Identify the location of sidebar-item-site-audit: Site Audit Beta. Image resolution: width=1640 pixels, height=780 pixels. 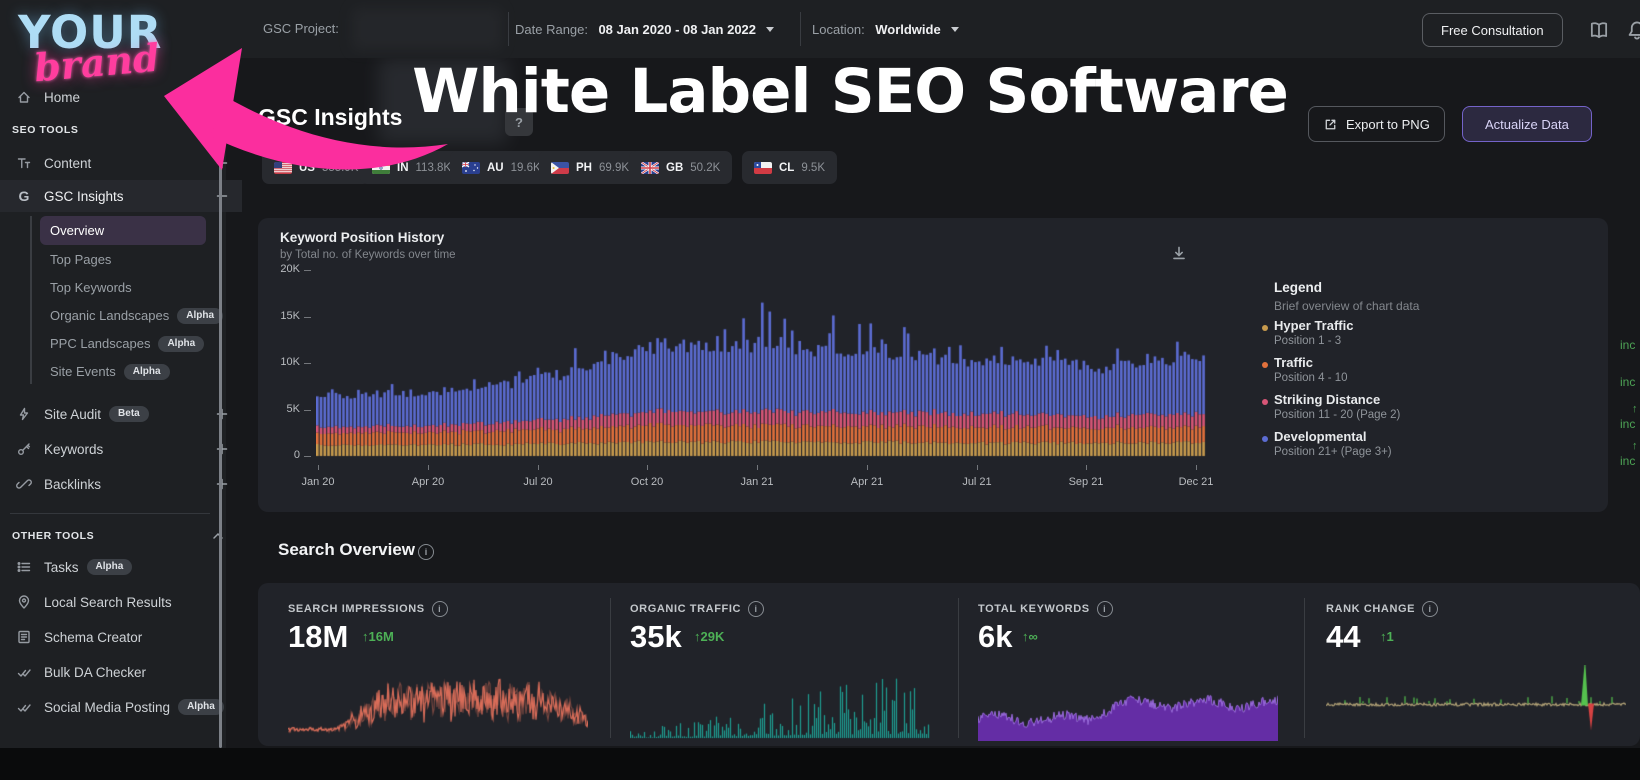
(121, 414).